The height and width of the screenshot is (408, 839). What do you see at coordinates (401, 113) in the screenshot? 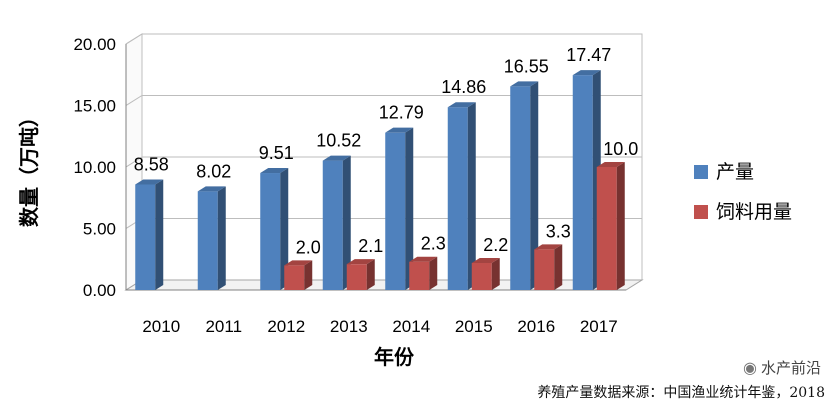
I see `data-label: 12.79` at bounding box center [401, 113].